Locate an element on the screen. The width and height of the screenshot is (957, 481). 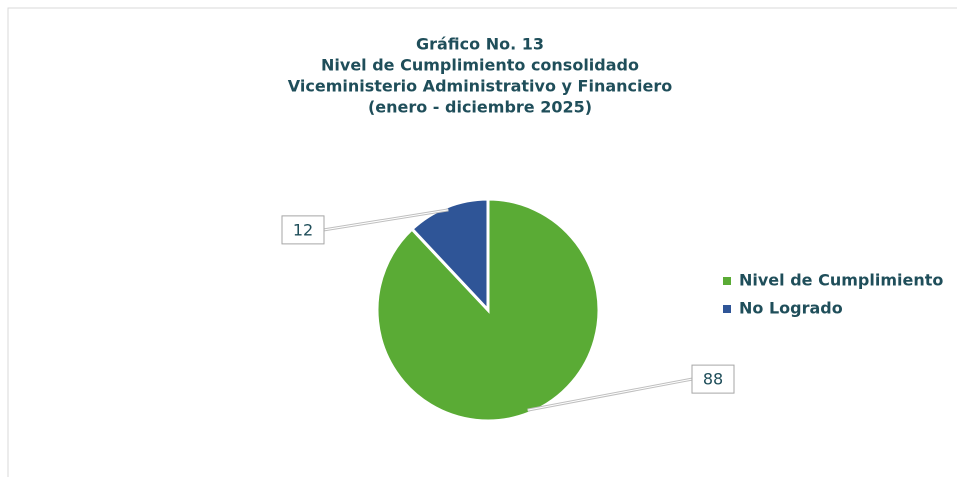
chart-title: (enero - diciembre 2025) is located at coordinates (480, 107).